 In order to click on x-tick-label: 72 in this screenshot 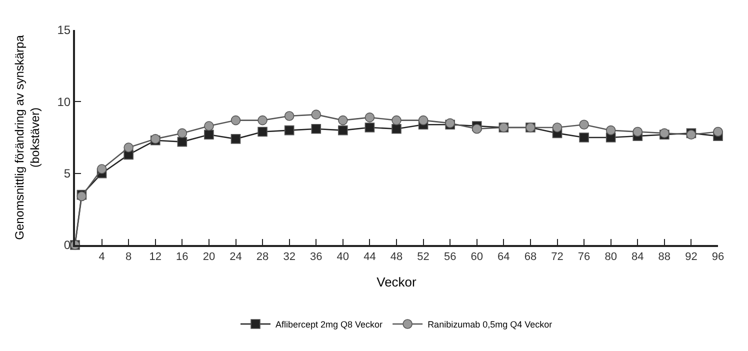, I will do `click(557, 257)`.